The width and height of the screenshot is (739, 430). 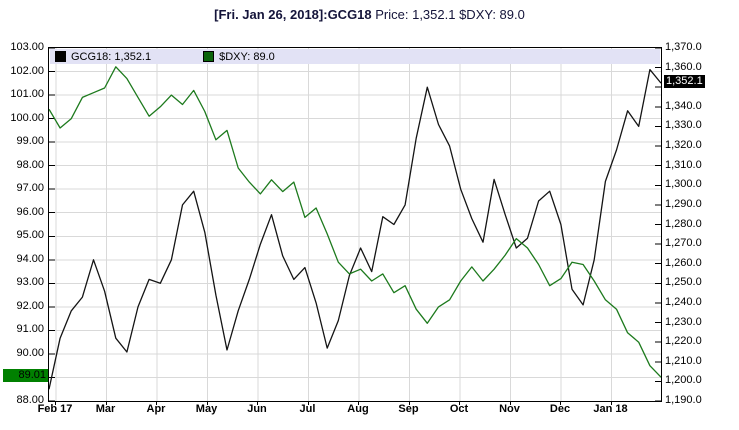 What do you see at coordinates (683, 243) in the screenshot?
I see `right-axis-tick-label: 1,270.0` at bounding box center [683, 243].